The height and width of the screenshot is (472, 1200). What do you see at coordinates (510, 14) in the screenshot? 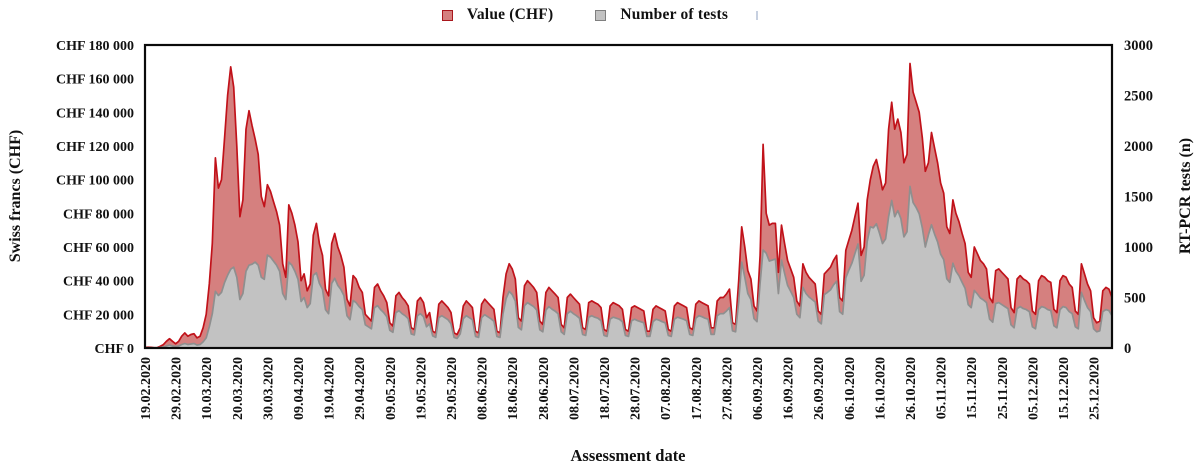
I see `legend-label-value: Value (CHF)` at bounding box center [510, 14].